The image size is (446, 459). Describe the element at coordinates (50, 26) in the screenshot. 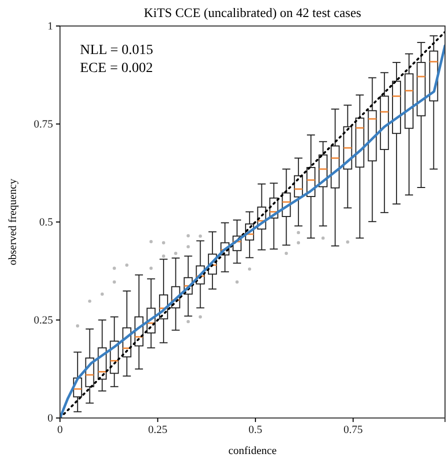

I see `y-tick-label: 1` at that location.